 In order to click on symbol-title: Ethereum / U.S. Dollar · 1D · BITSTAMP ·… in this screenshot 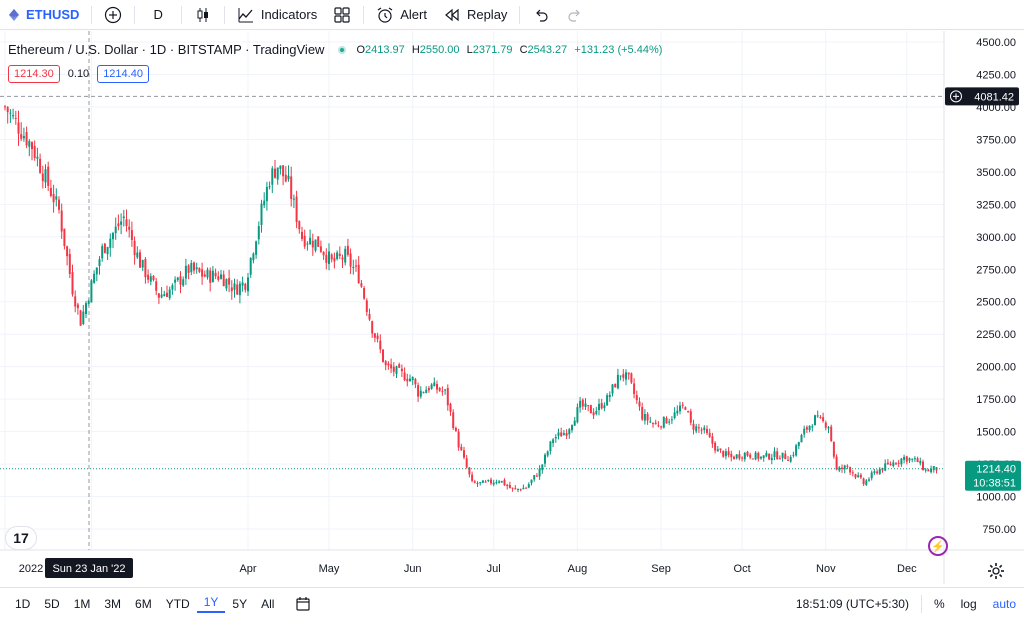, I will do `click(166, 49)`.